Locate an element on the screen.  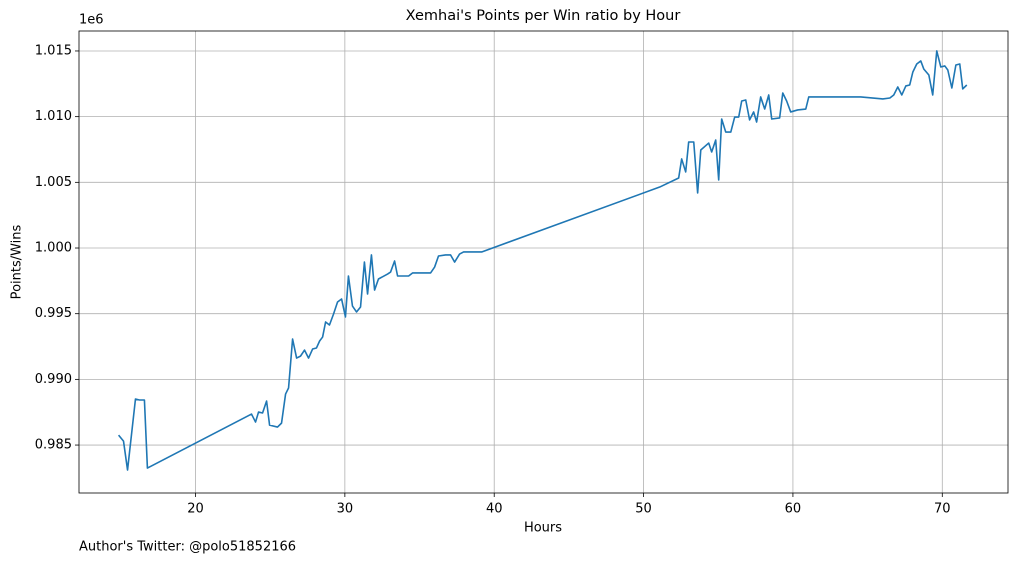
y-tick-label: 0.985 is located at coordinates (53, 445).